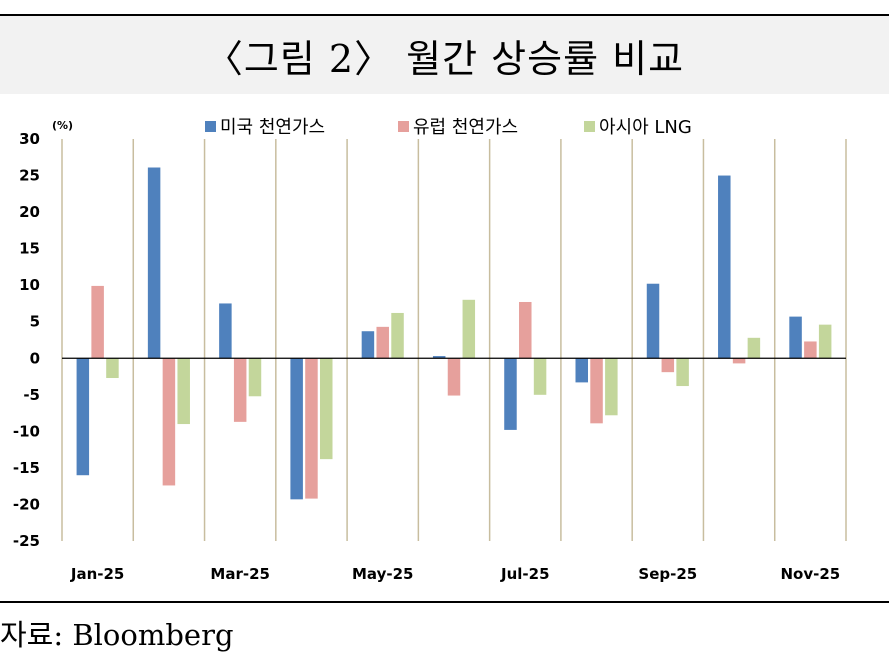 The height and width of the screenshot is (658, 889). Describe the element at coordinates (26, 431) in the screenshot. I see `y-tick-label: -10` at that location.